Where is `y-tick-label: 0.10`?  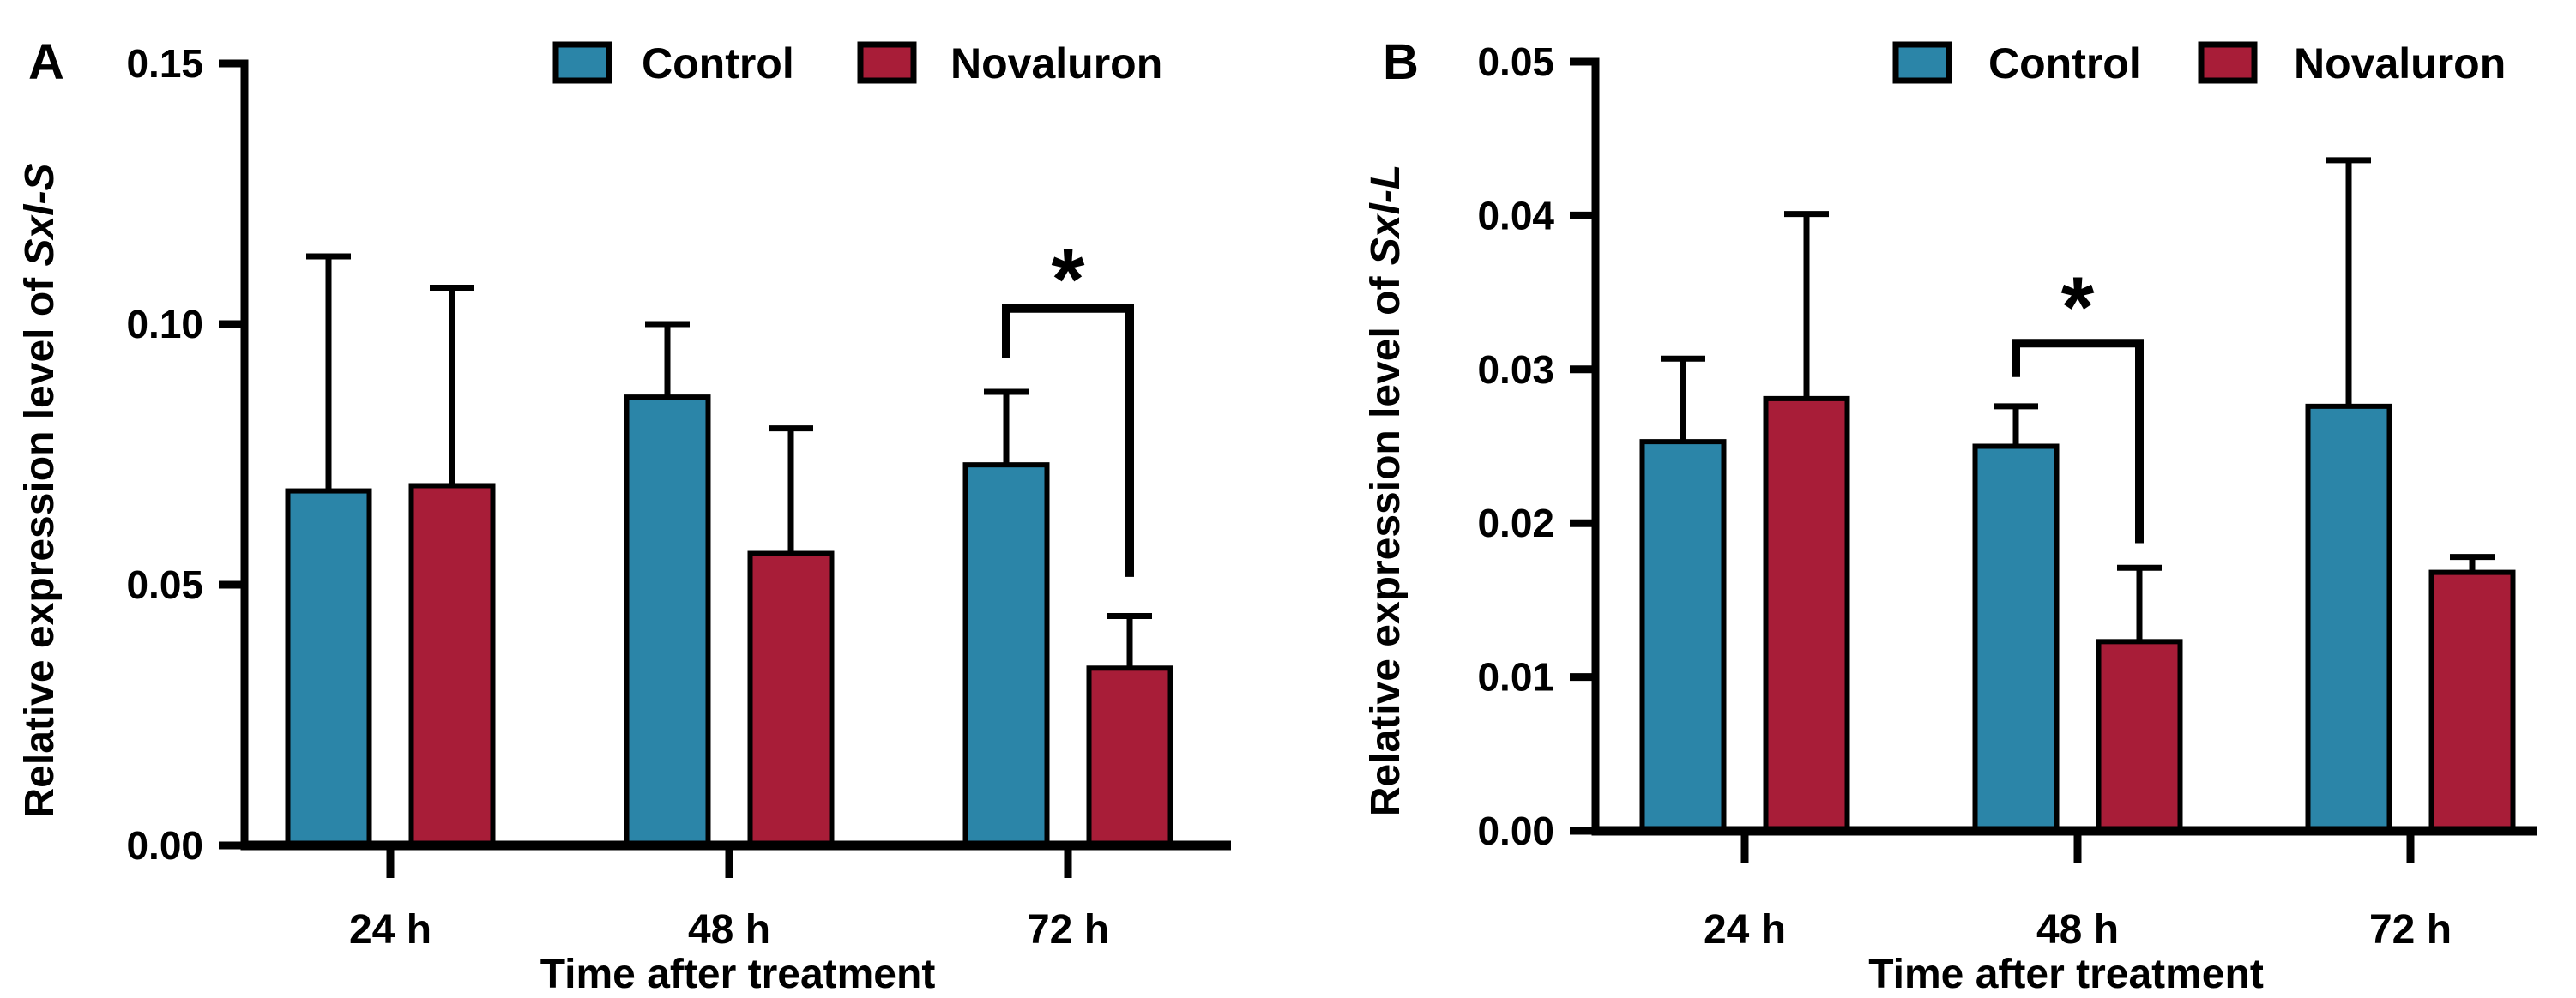
y-tick-label: 0.10 is located at coordinates (164, 324).